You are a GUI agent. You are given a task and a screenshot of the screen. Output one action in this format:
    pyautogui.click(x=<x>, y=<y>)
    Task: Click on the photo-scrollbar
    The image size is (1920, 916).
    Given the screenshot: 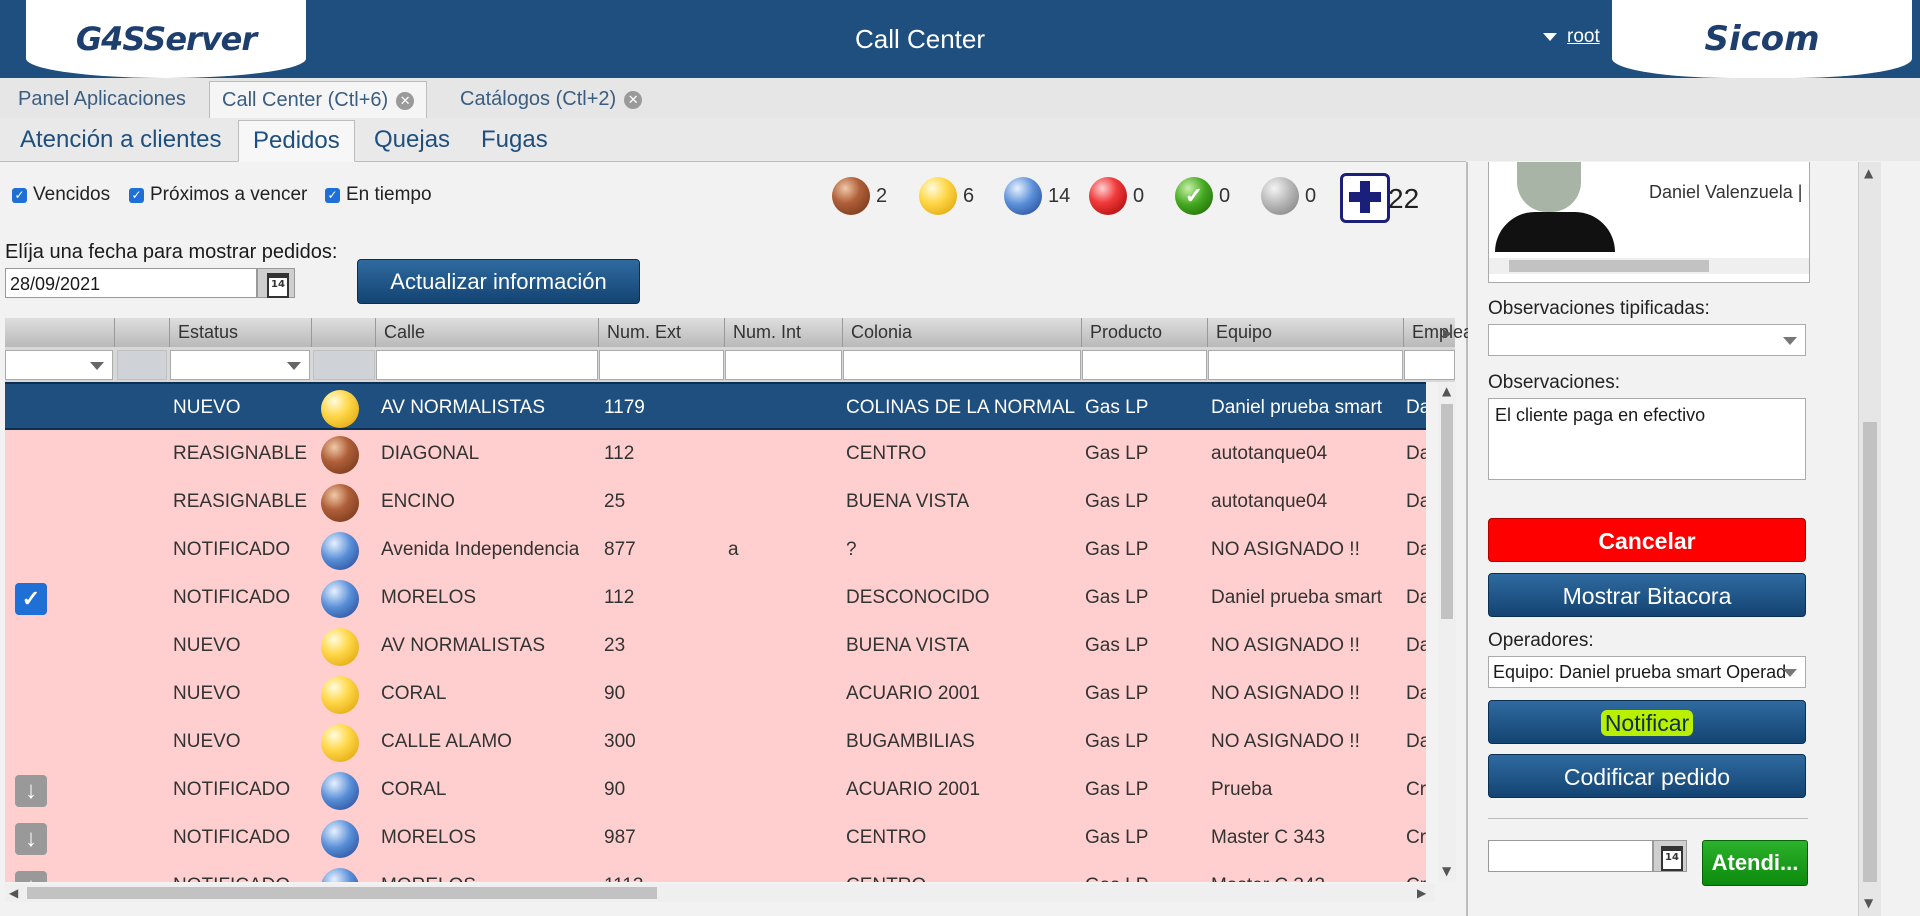 What is the action you would take?
    pyautogui.click(x=1649, y=266)
    